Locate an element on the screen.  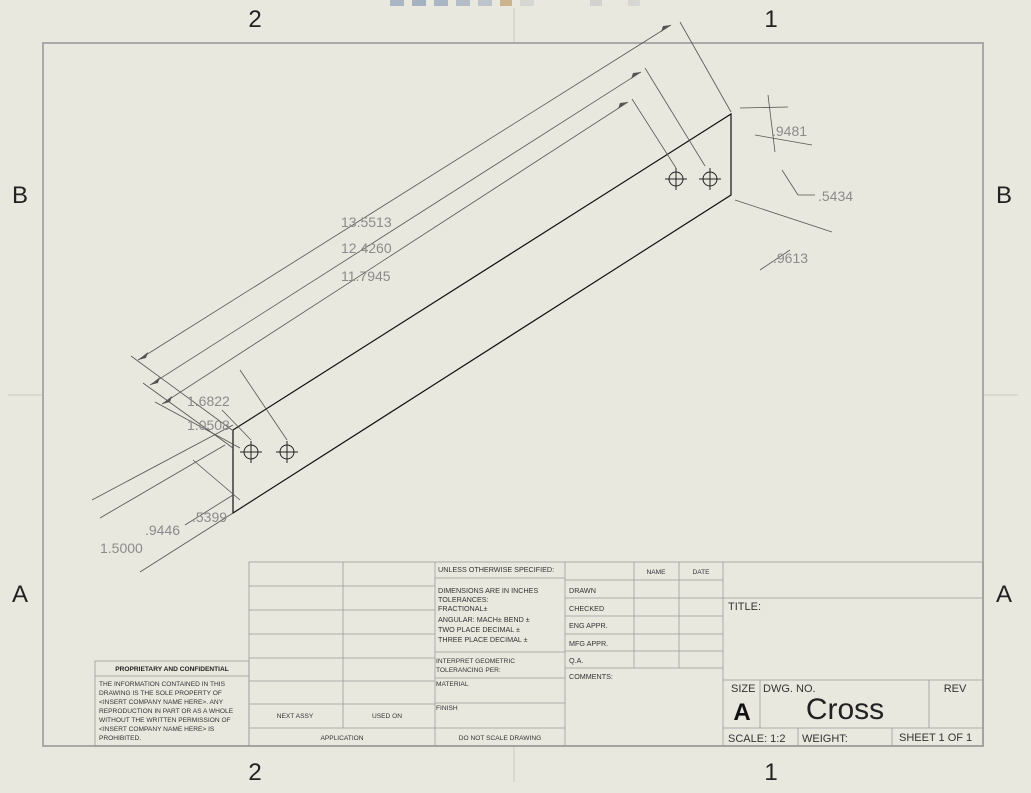
tb-material: MATERIAL is located at coordinates (452, 684).